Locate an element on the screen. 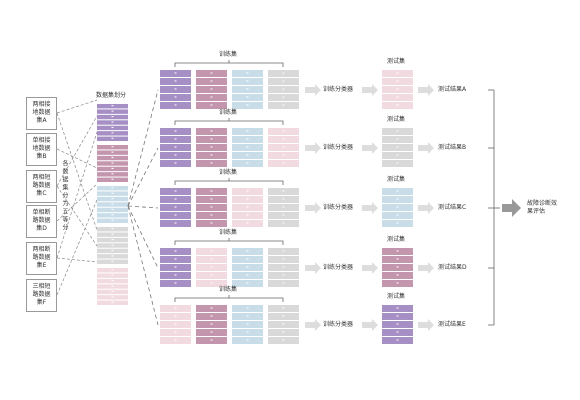  dataset-box: 单相断路数据集D is located at coordinates (41, 221).